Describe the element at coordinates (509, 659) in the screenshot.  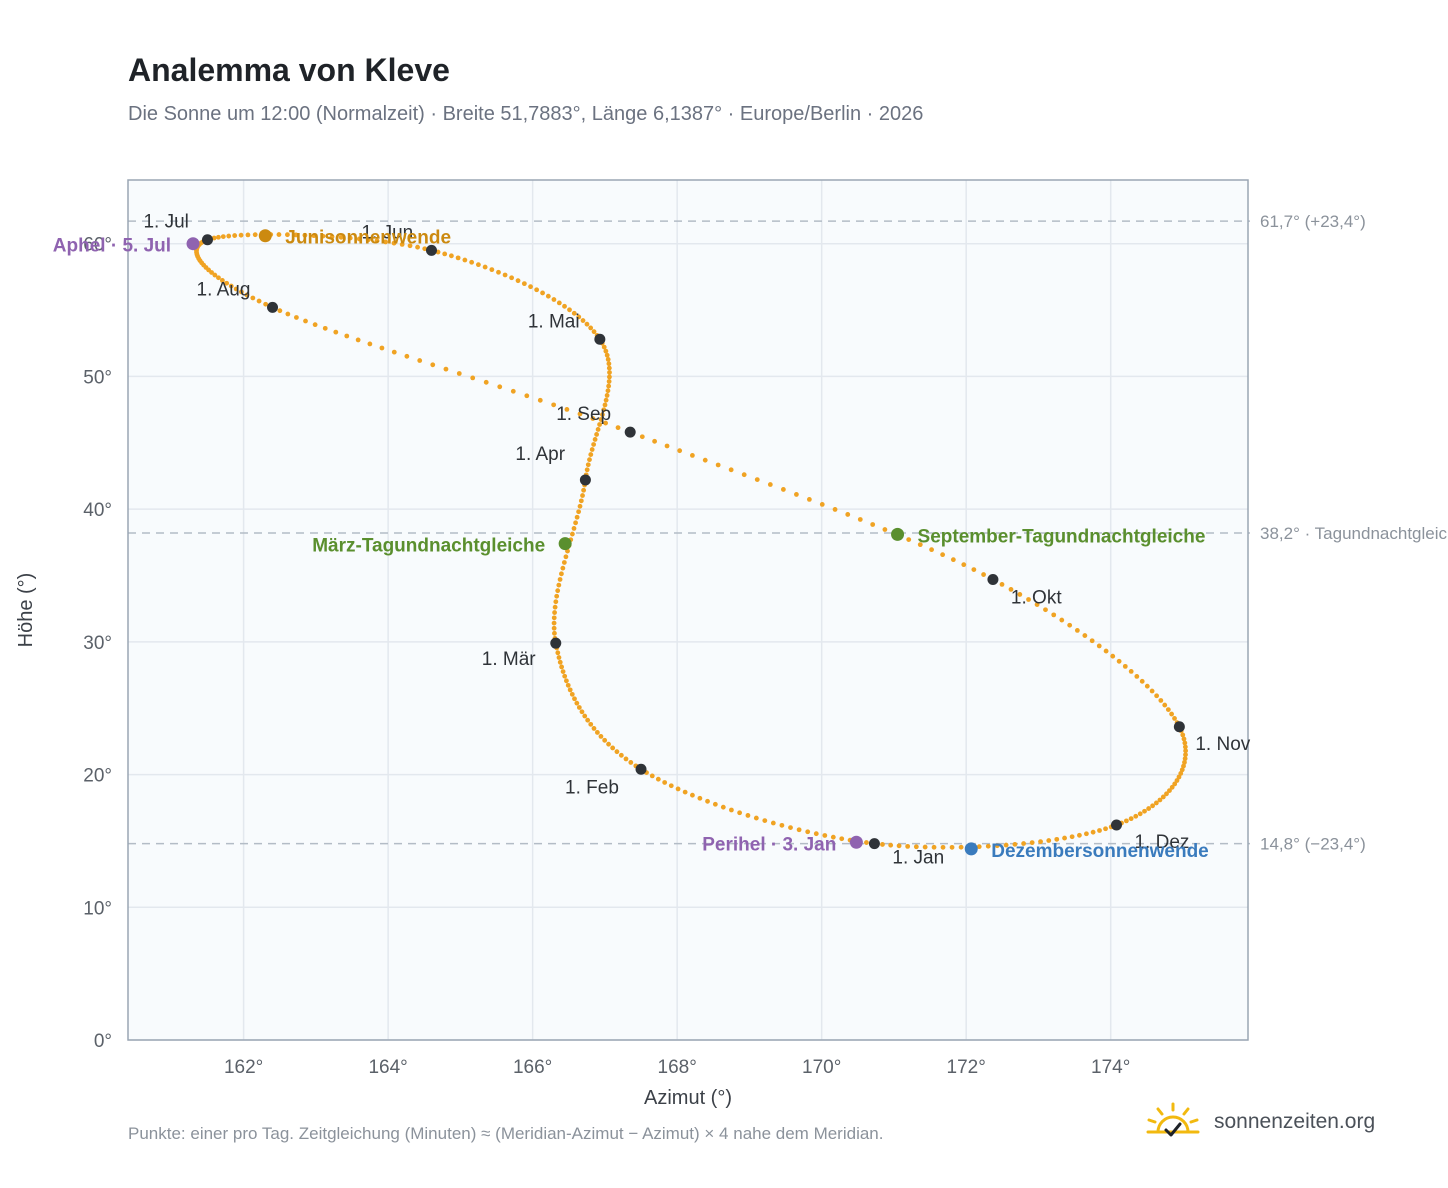
I see `month-label: 1. Mär` at that location.